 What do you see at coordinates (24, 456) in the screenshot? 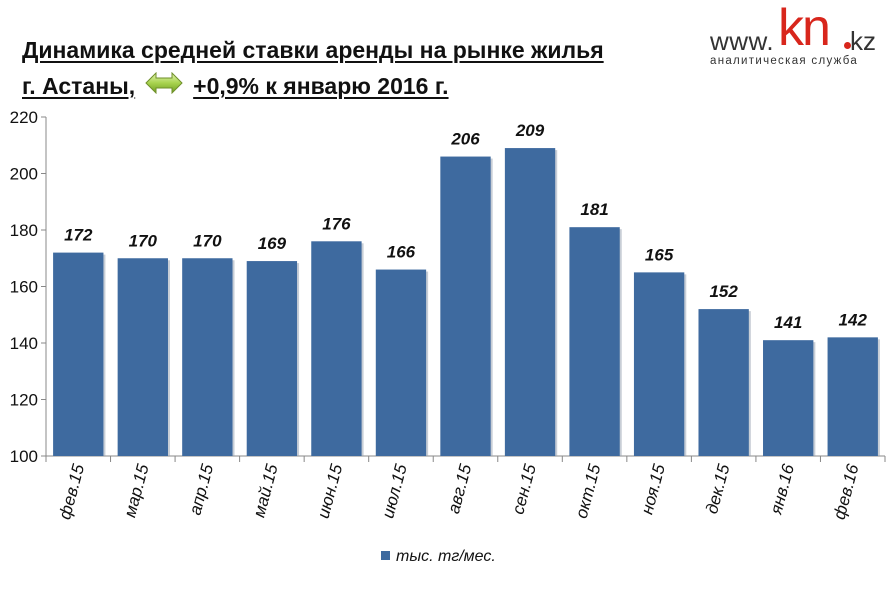
I see `y-tick-label: 100` at bounding box center [24, 456].